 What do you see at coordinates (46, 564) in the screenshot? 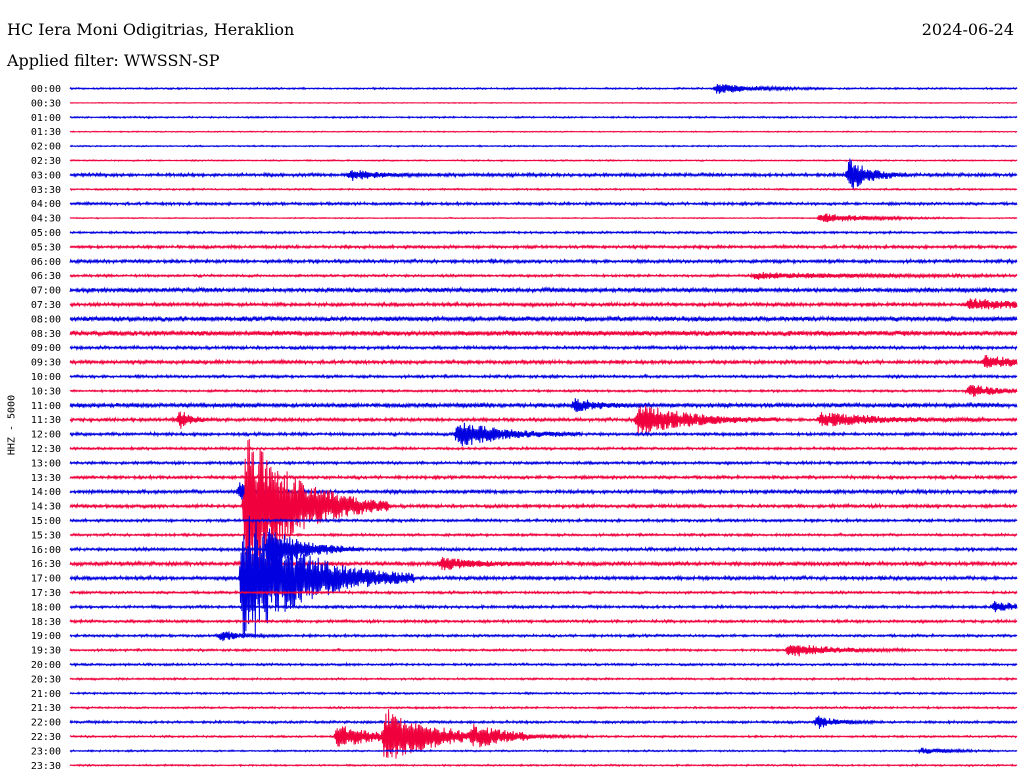
I see `row-time-label: 16:30` at bounding box center [46, 564].